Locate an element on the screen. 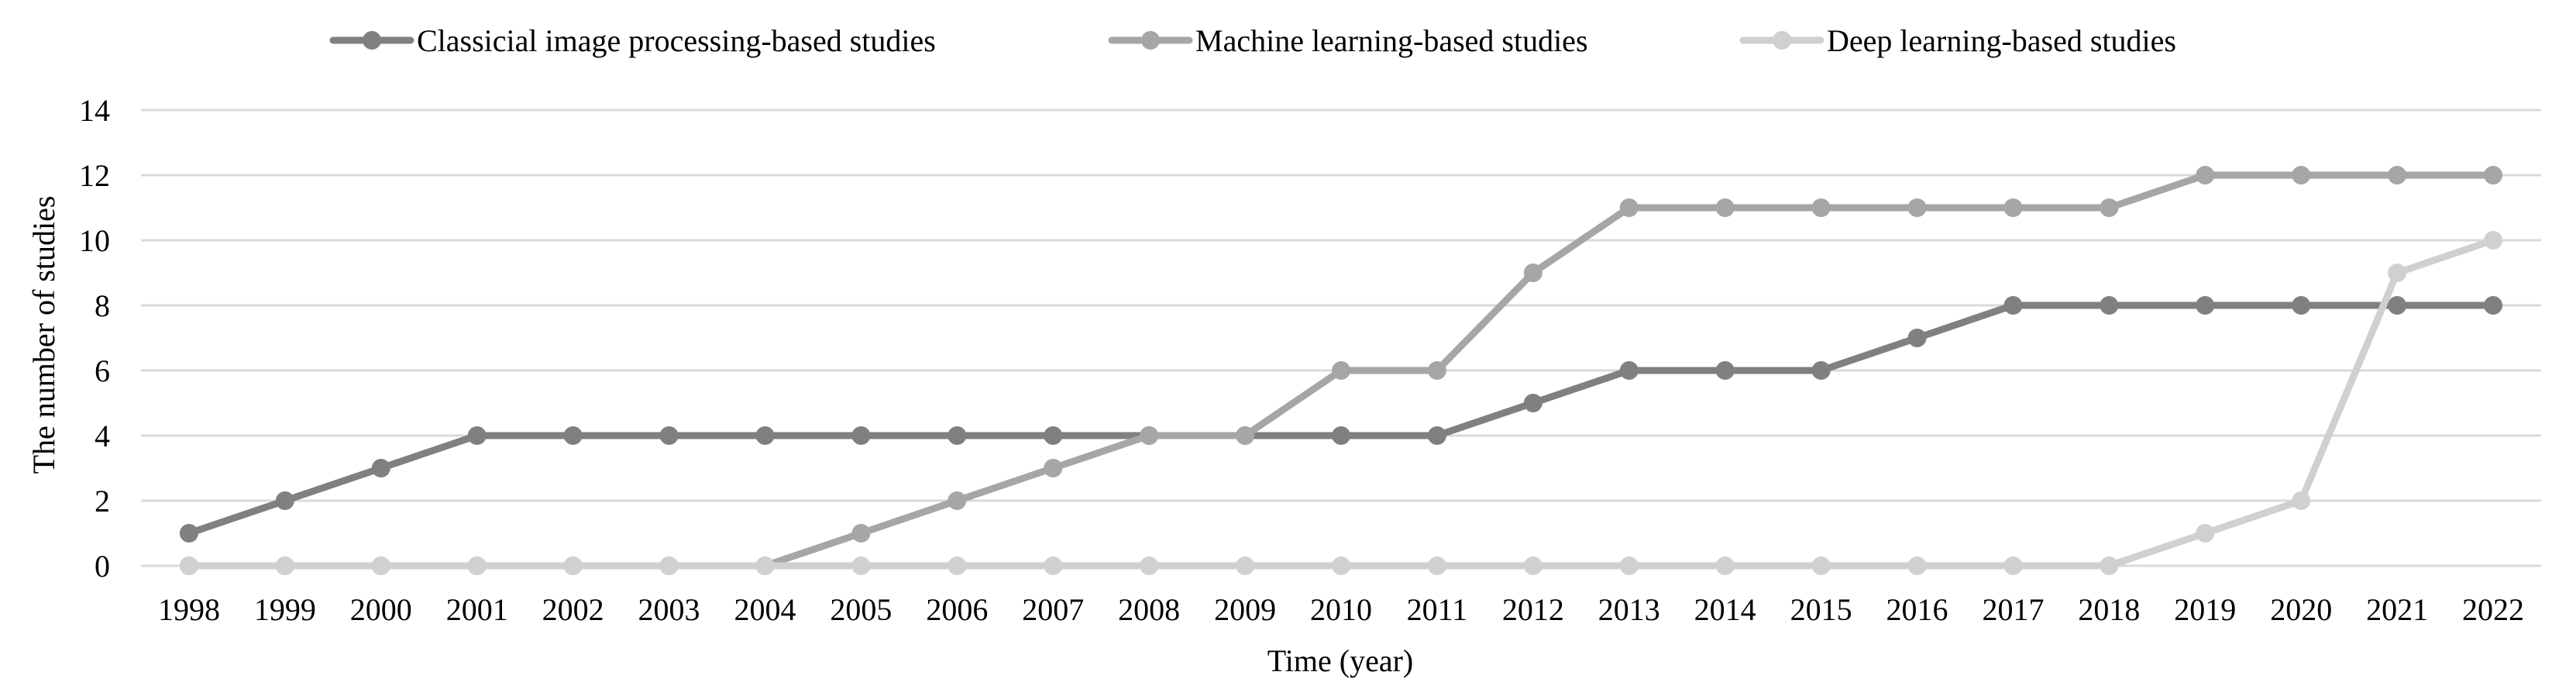 The image size is (2576, 696). x-tick-label: 2013 is located at coordinates (1629, 609).